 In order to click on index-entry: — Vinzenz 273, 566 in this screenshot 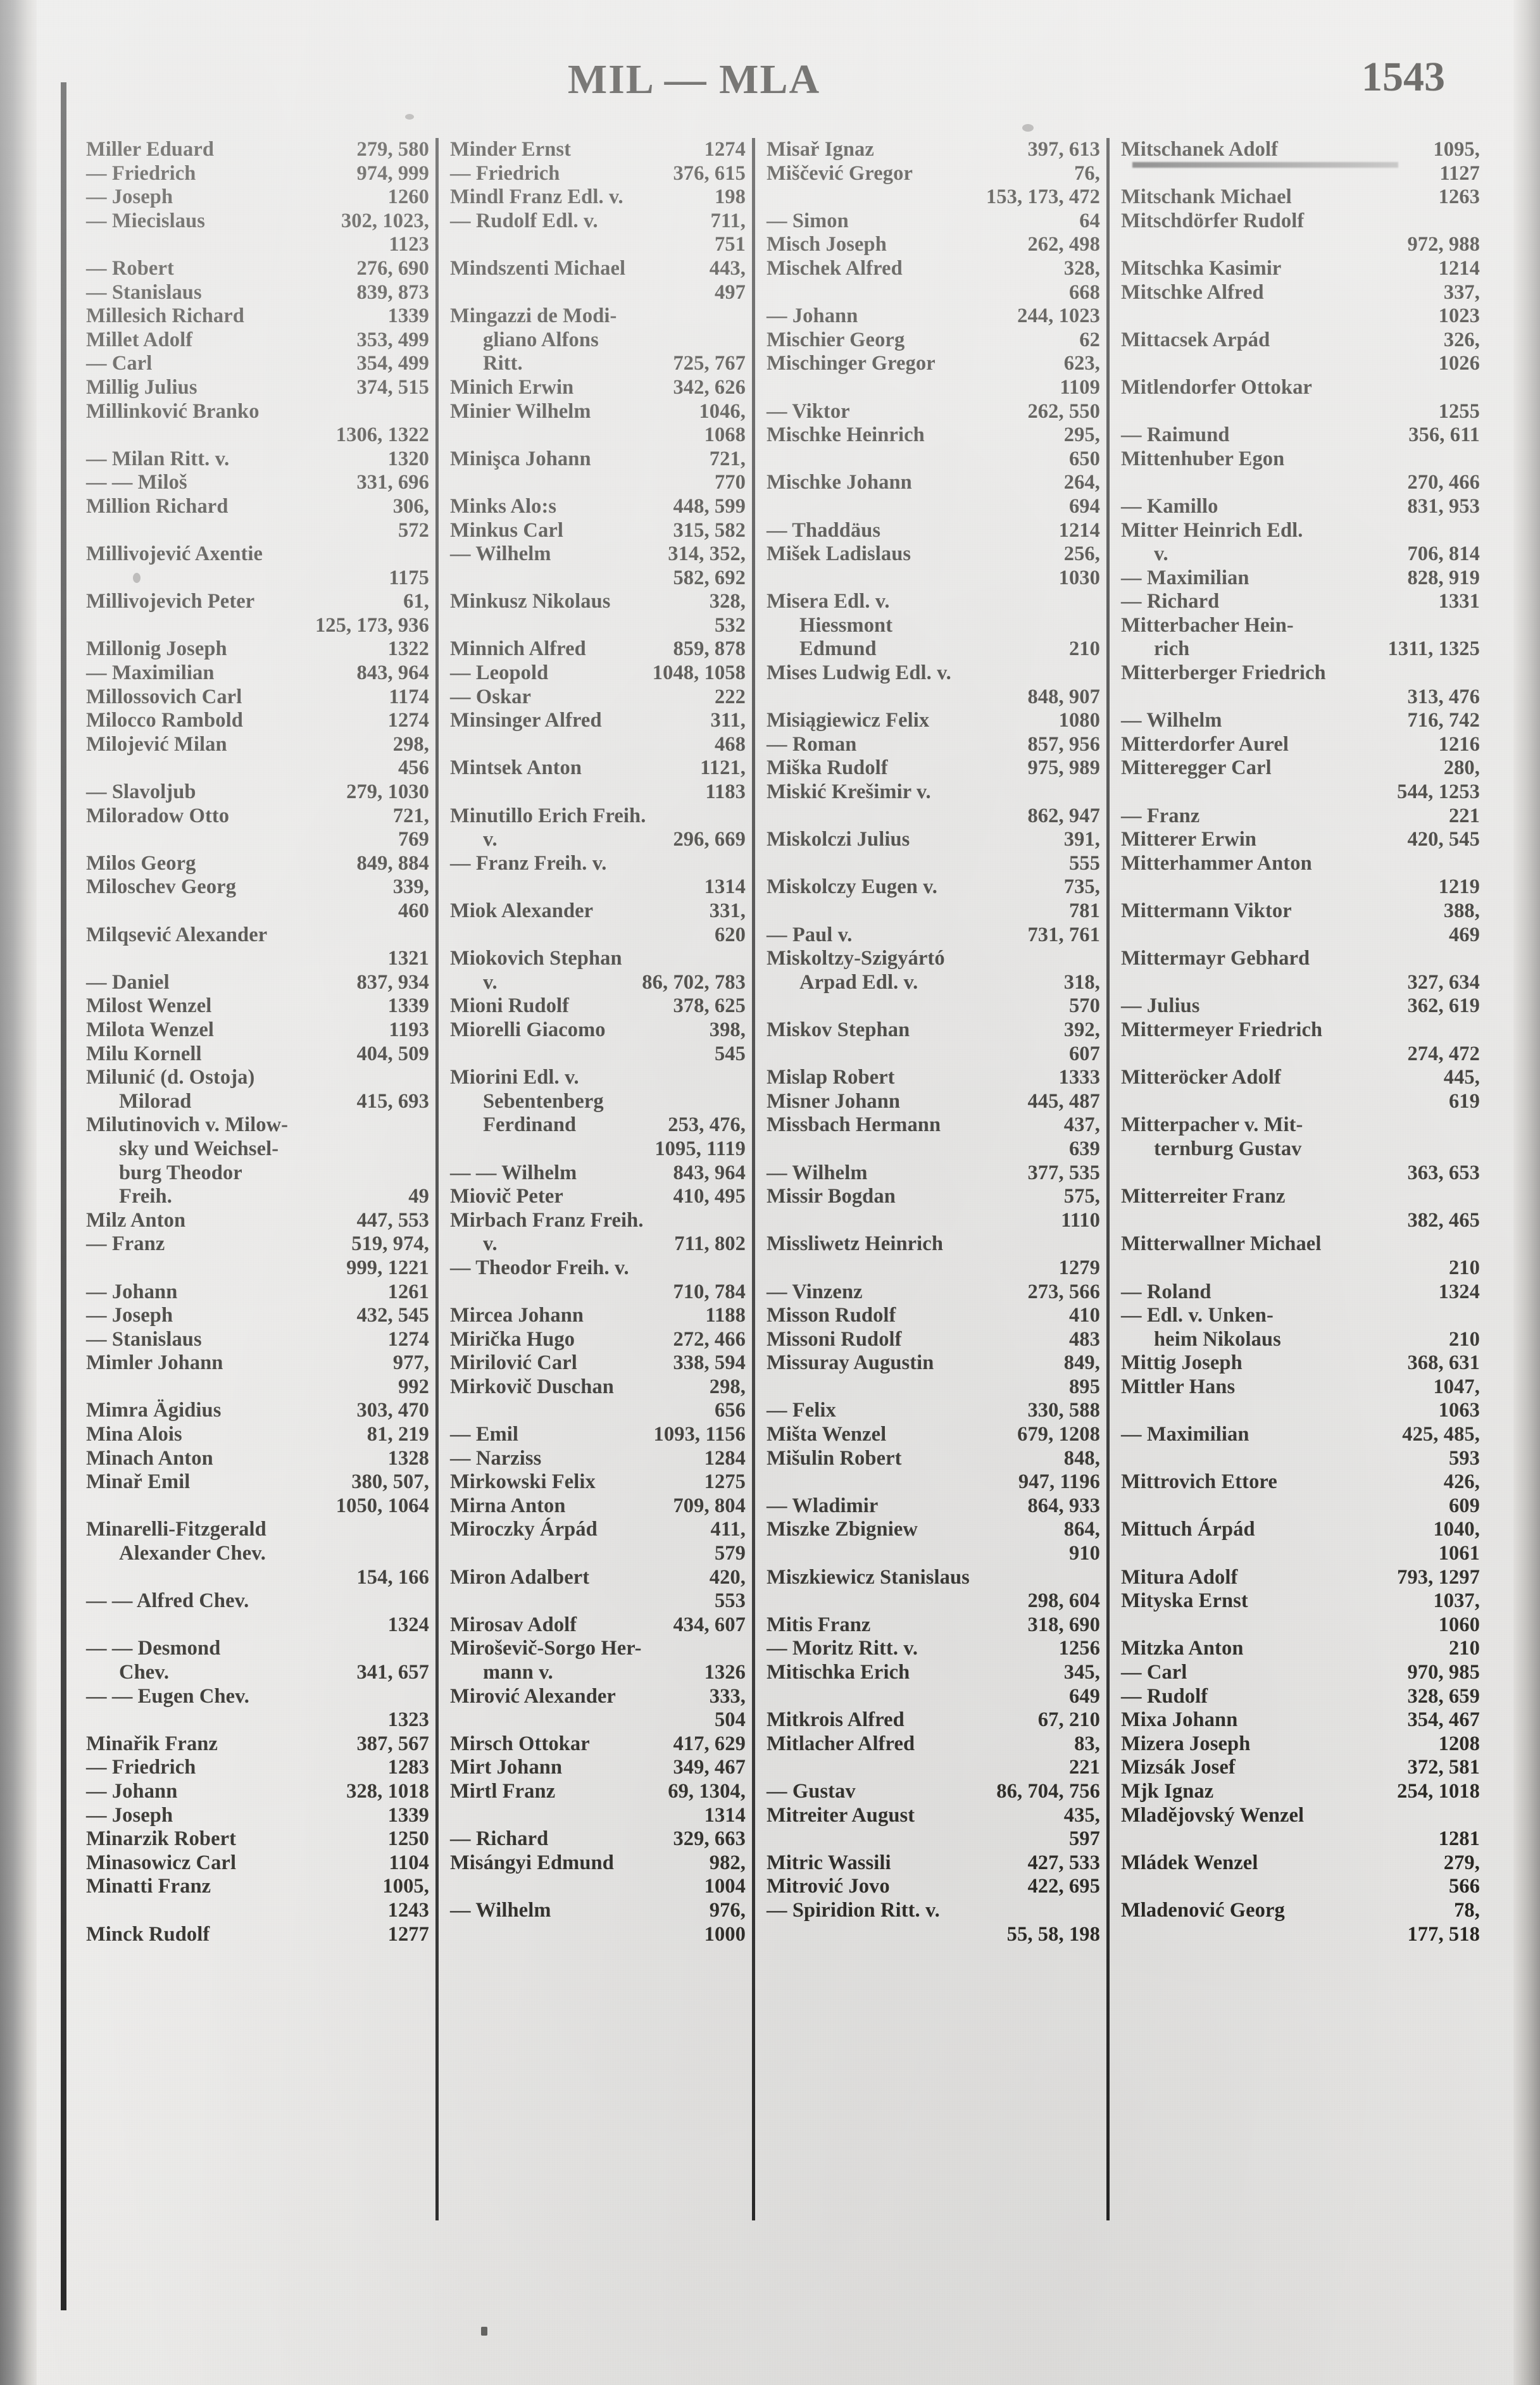, I will do `click(933, 1293)`.